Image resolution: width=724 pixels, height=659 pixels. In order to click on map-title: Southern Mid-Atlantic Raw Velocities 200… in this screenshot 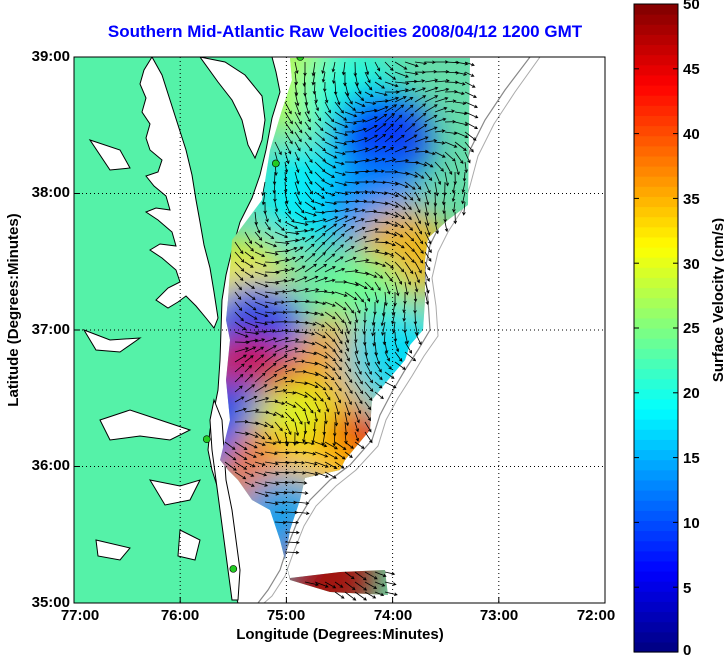, I will do `click(345, 31)`.